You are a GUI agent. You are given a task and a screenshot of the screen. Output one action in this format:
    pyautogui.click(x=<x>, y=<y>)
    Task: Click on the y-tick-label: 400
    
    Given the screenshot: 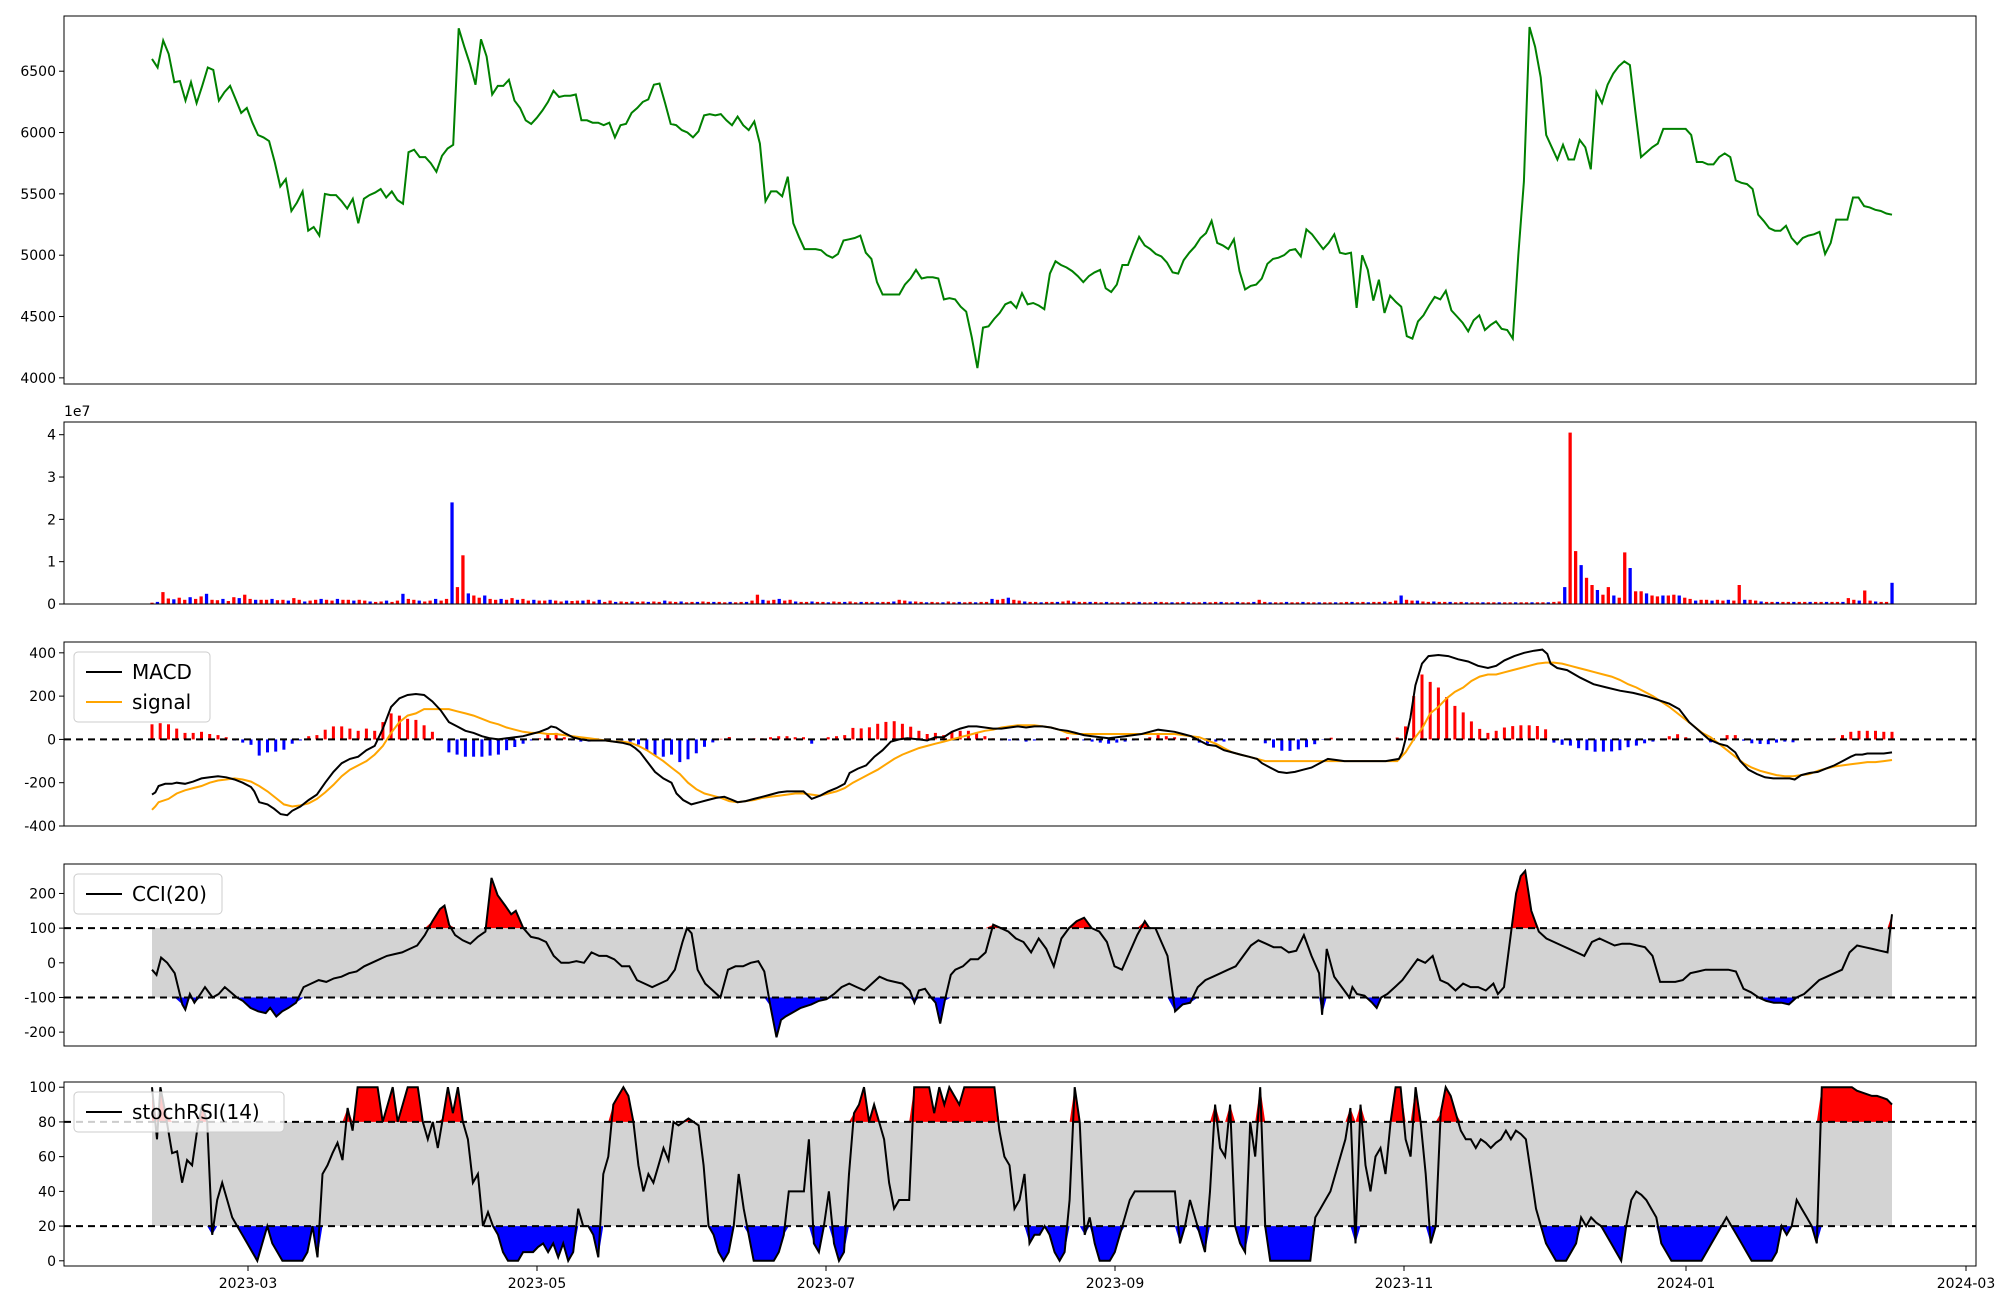 What is the action you would take?
    pyautogui.click(x=42, y=654)
    